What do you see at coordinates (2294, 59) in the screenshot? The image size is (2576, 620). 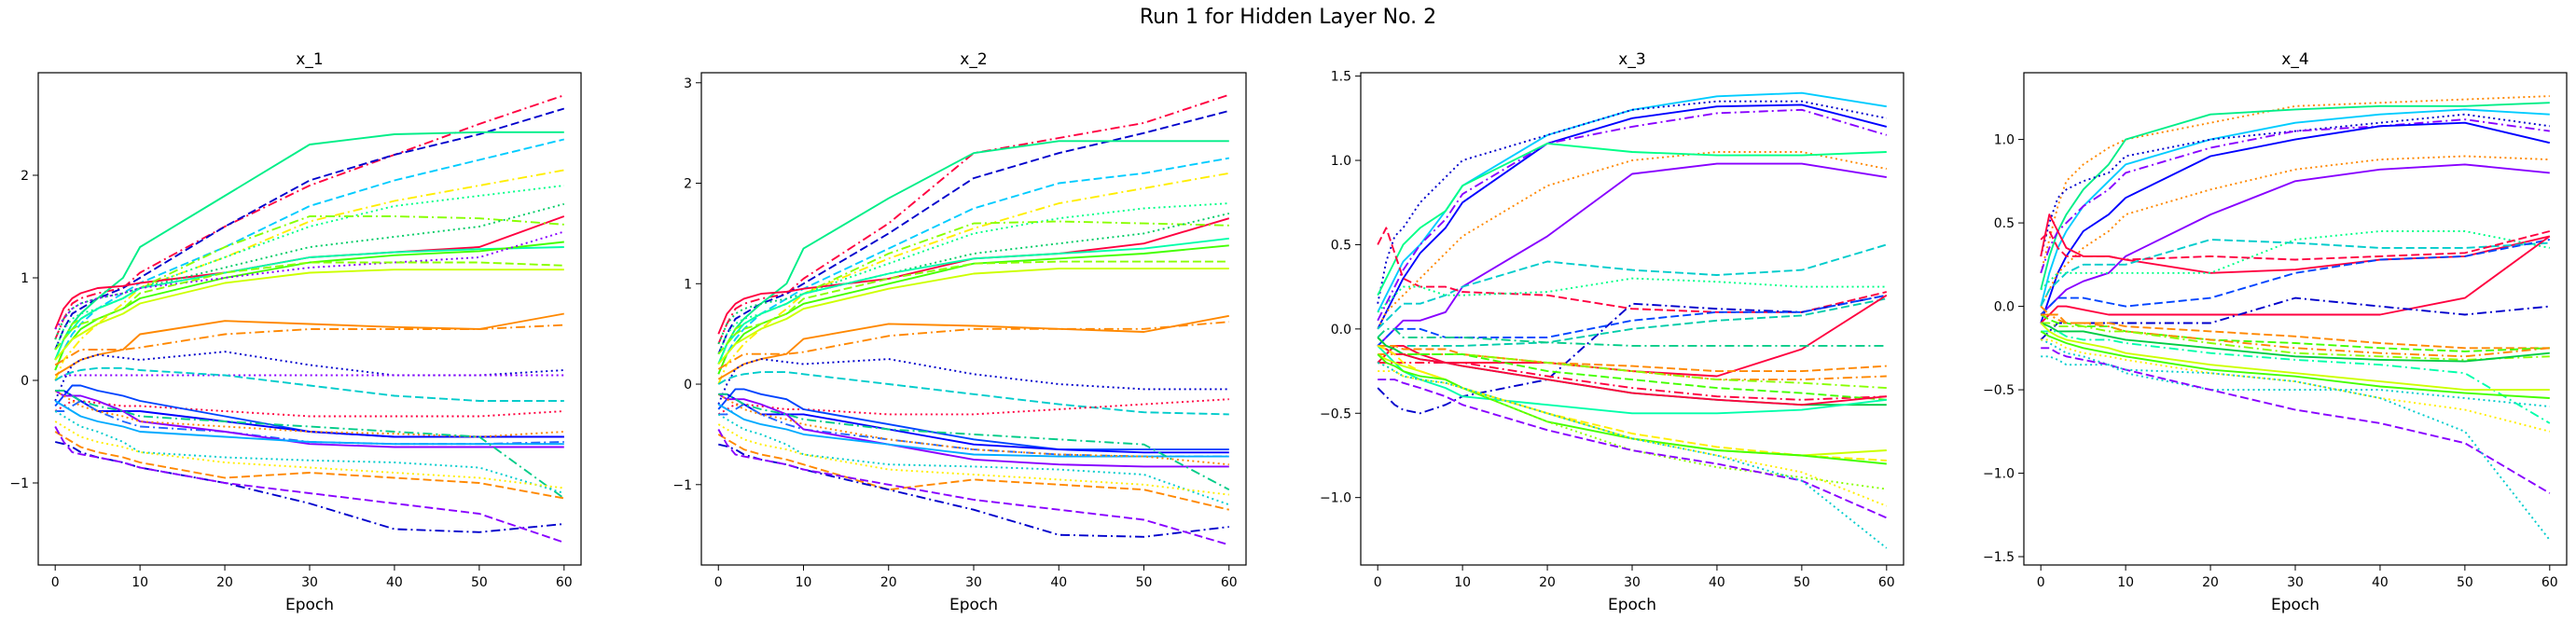 I see `panel-title: x_4` at bounding box center [2294, 59].